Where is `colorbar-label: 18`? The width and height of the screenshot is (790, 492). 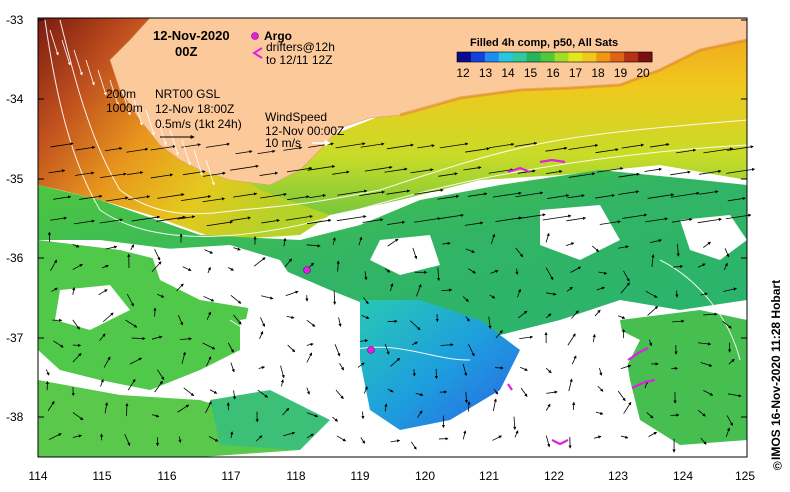 colorbar-label: 18 is located at coordinates (598, 73).